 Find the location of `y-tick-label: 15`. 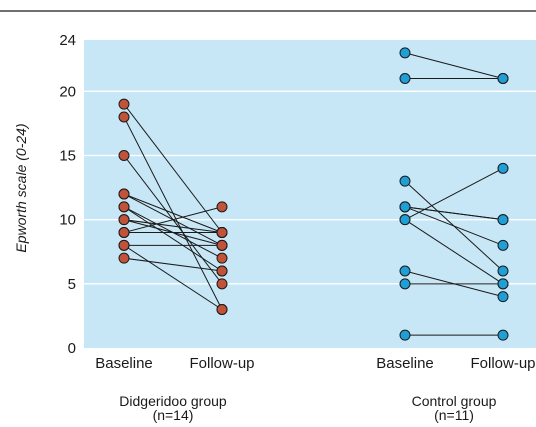

y-tick-label: 15 is located at coordinates (67, 156).